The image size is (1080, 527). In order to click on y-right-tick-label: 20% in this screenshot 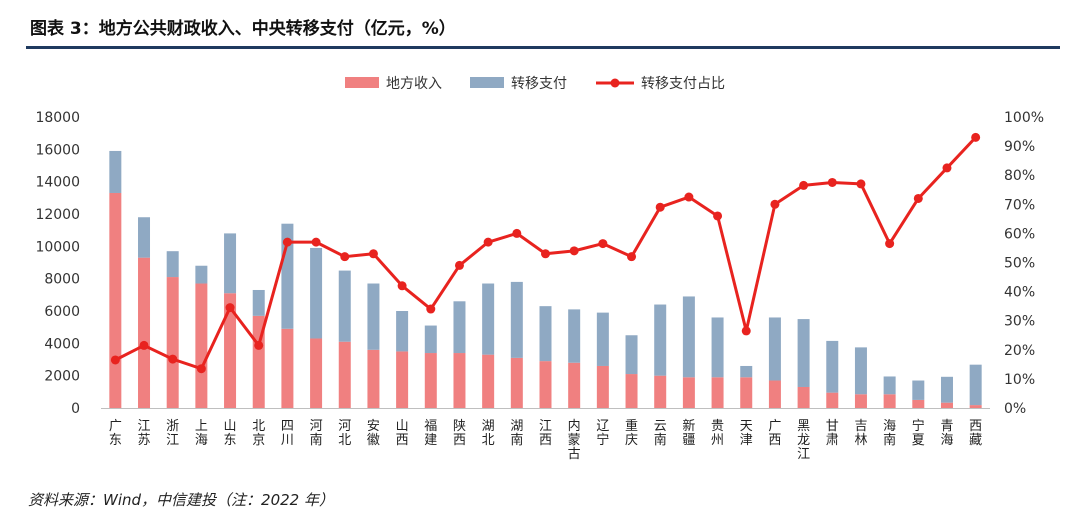, I will do `click(1019, 351)`.